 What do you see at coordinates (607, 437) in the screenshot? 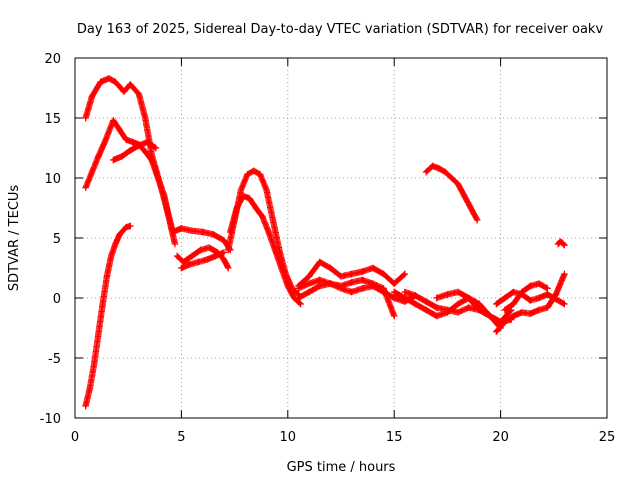
I see `x-tick-label: 25` at bounding box center [607, 437].